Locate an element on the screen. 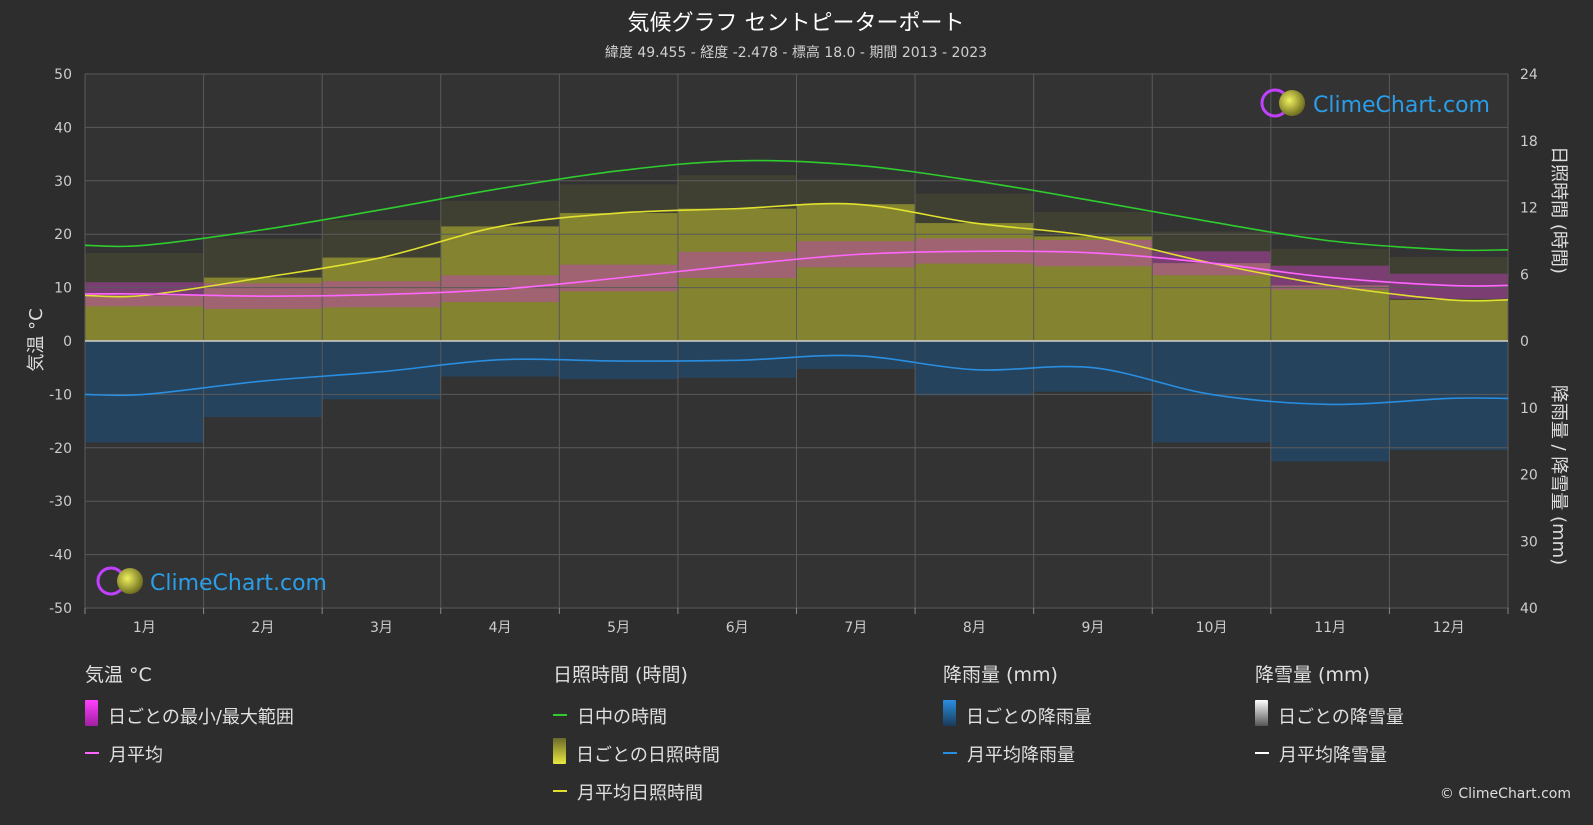 This screenshot has width=1593, height=825. copyright-text: © ClimeChart.com is located at coordinates (1505, 794).